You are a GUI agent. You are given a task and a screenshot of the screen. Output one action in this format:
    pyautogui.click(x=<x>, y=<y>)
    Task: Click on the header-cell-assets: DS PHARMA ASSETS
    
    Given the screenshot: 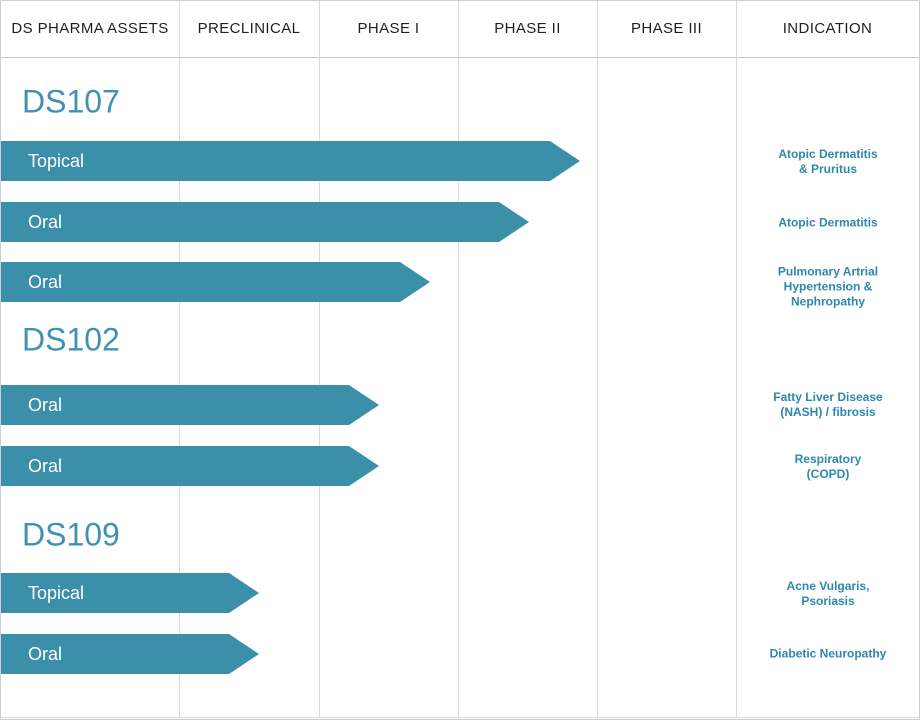 What is the action you would take?
    pyautogui.click(x=90, y=29)
    